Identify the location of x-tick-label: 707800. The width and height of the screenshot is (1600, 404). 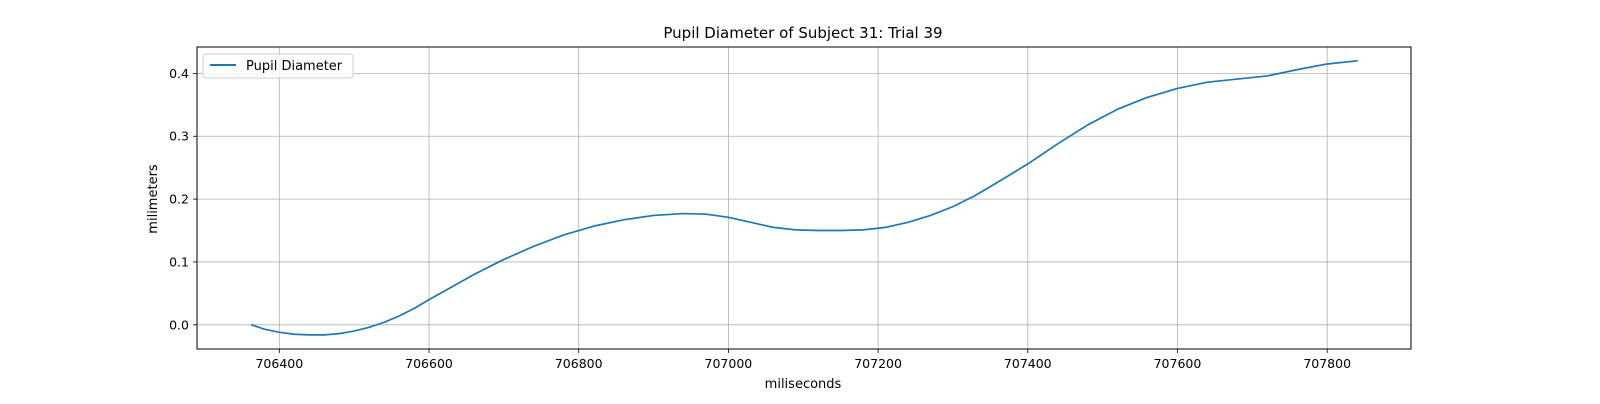
(1327, 363).